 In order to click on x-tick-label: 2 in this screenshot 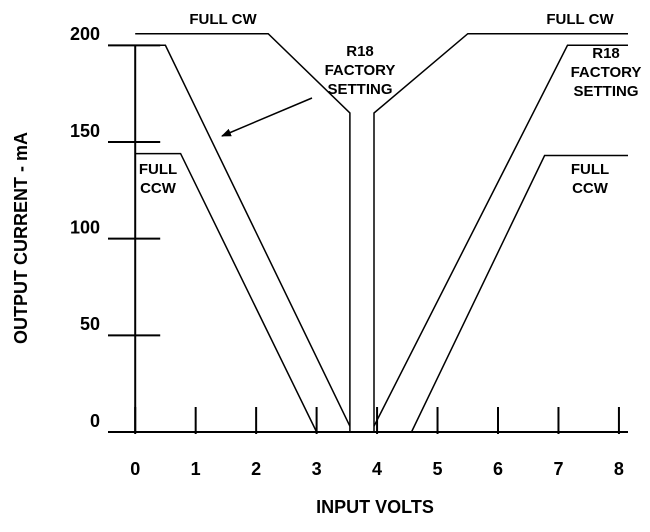, I will do `click(256, 469)`.